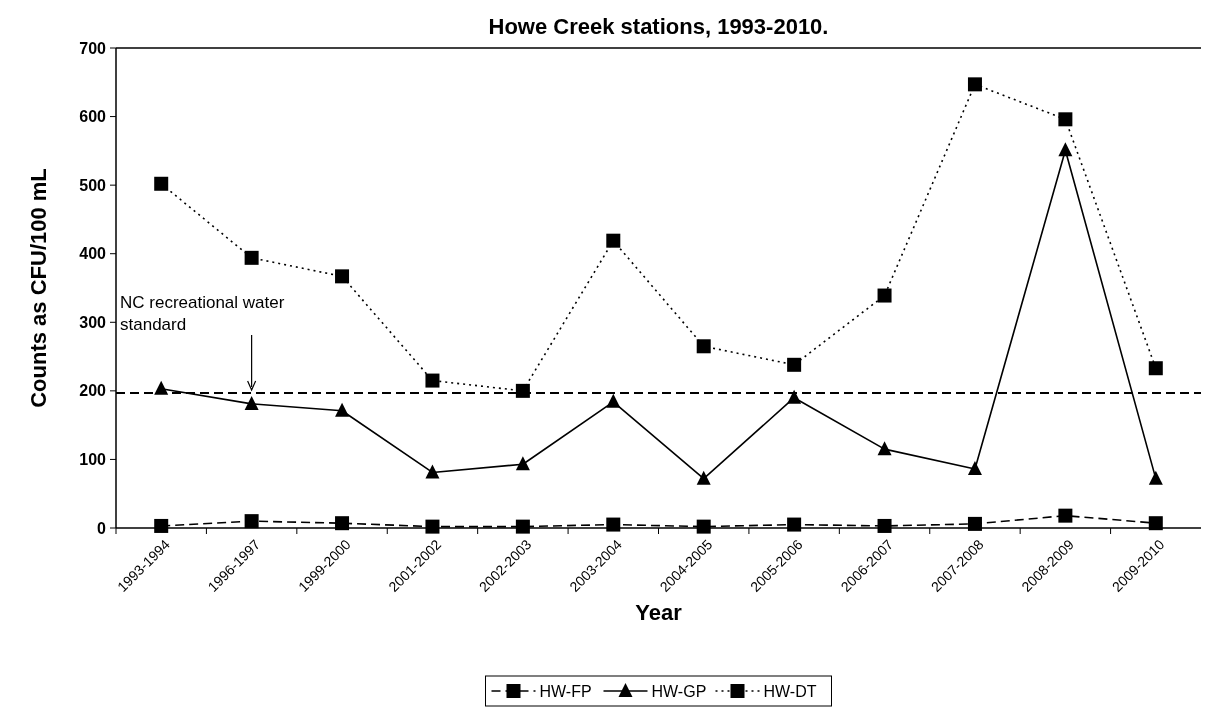  What do you see at coordinates (38, 288) in the screenshot?
I see `y-axis-title: Counts as CFU/100 mL` at bounding box center [38, 288].